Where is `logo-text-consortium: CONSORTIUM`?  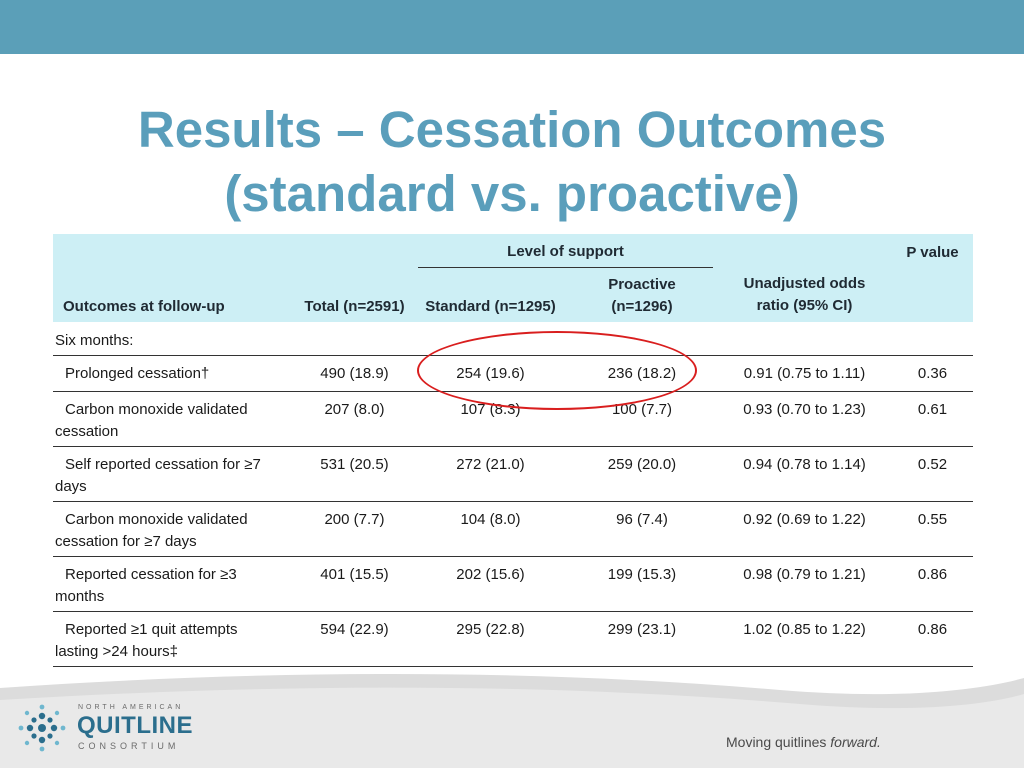
logo-text-consortium: CONSORTIUM is located at coordinates (129, 746).